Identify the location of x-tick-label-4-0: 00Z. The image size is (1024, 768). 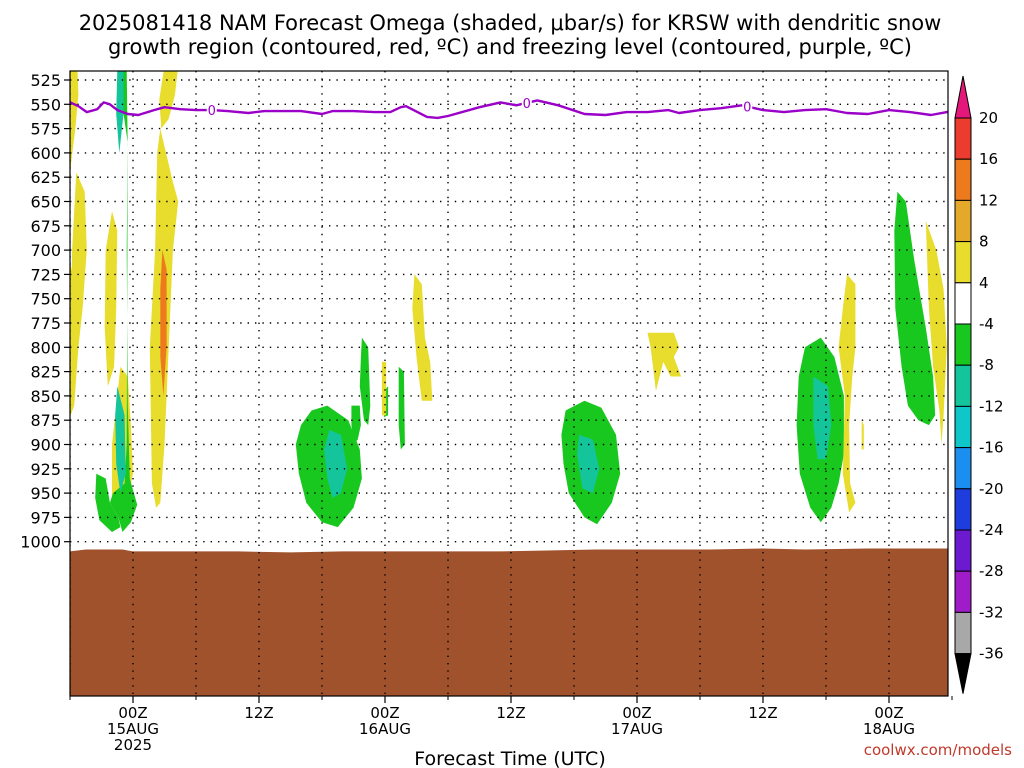
(636, 713).